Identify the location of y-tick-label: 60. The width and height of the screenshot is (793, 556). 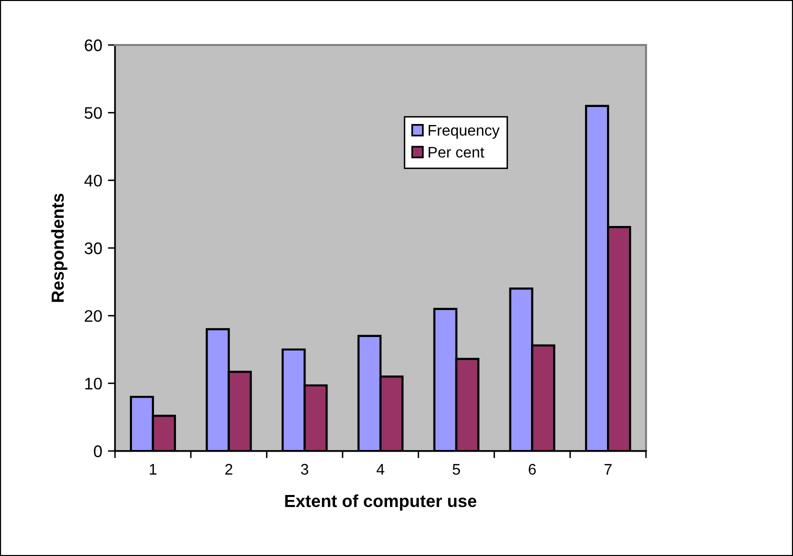
(93, 45).